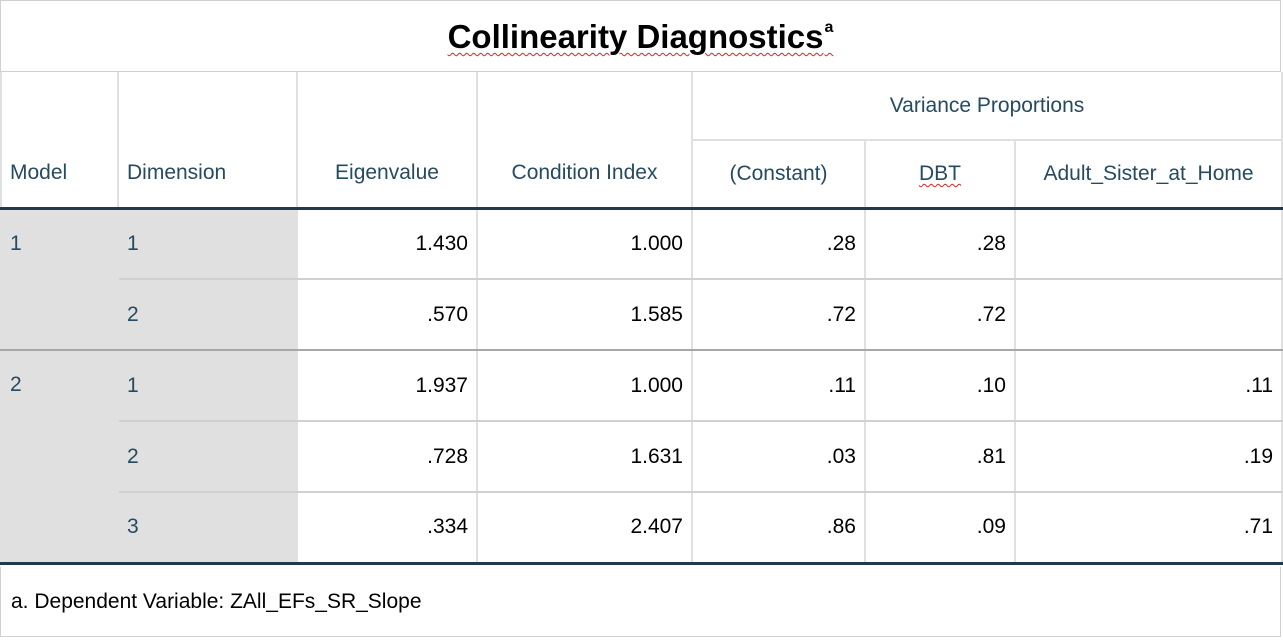  What do you see at coordinates (59, 279) in the screenshot?
I see `row-model-1: 1` at bounding box center [59, 279].